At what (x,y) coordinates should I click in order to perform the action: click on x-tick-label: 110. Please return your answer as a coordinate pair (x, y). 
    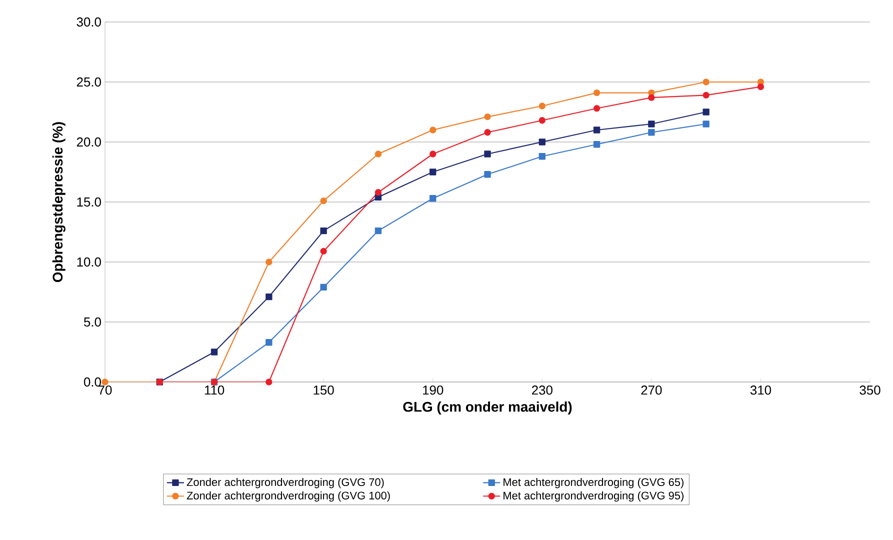
    Looking at the image, I should click on (214, 390).